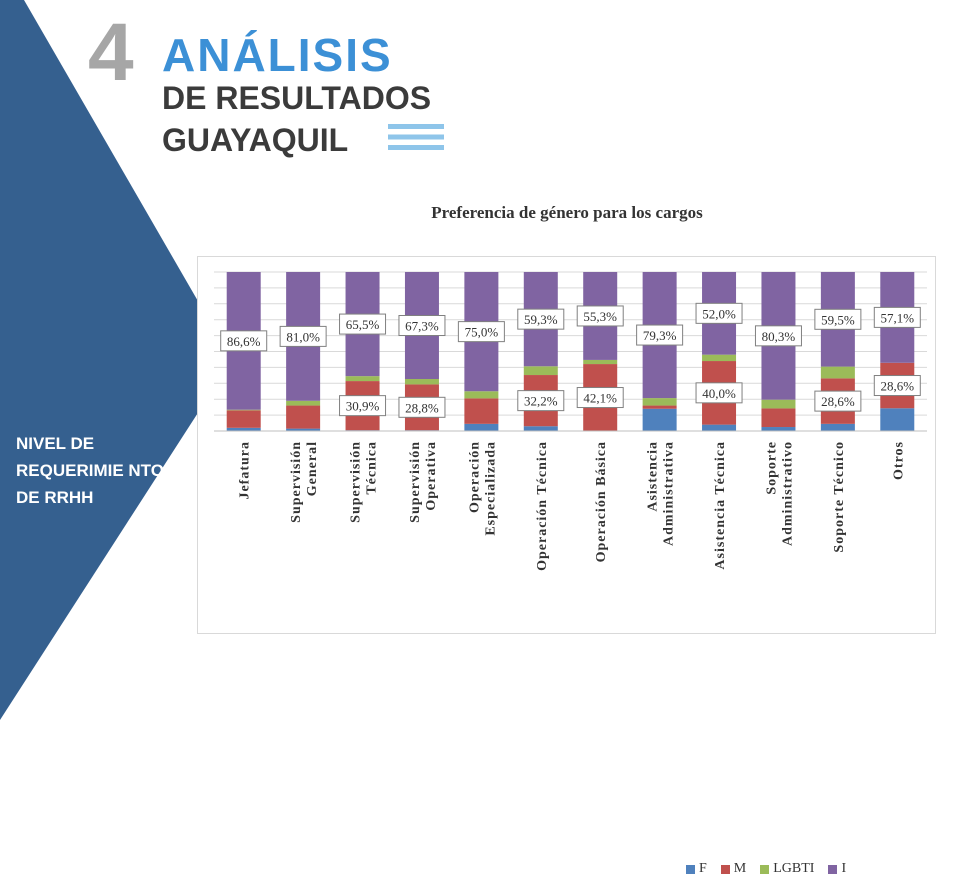 The image size is (960, 877). What do you see at coordinates (740, 868) in the screenshot?
I see `legend-label-m: M` at bounding box center [740, 868].